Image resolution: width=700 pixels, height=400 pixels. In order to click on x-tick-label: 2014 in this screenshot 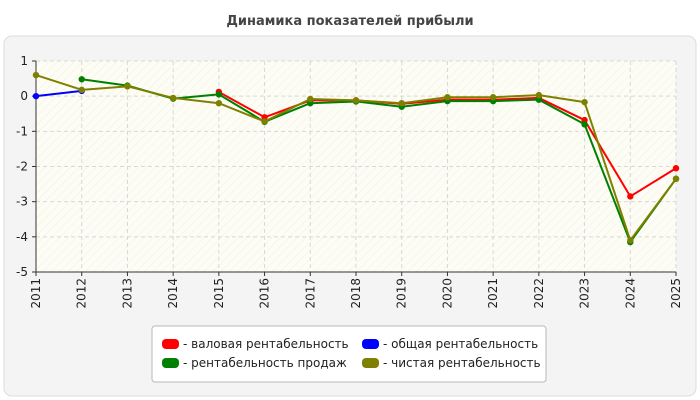, I will do `click(173, 293)`.